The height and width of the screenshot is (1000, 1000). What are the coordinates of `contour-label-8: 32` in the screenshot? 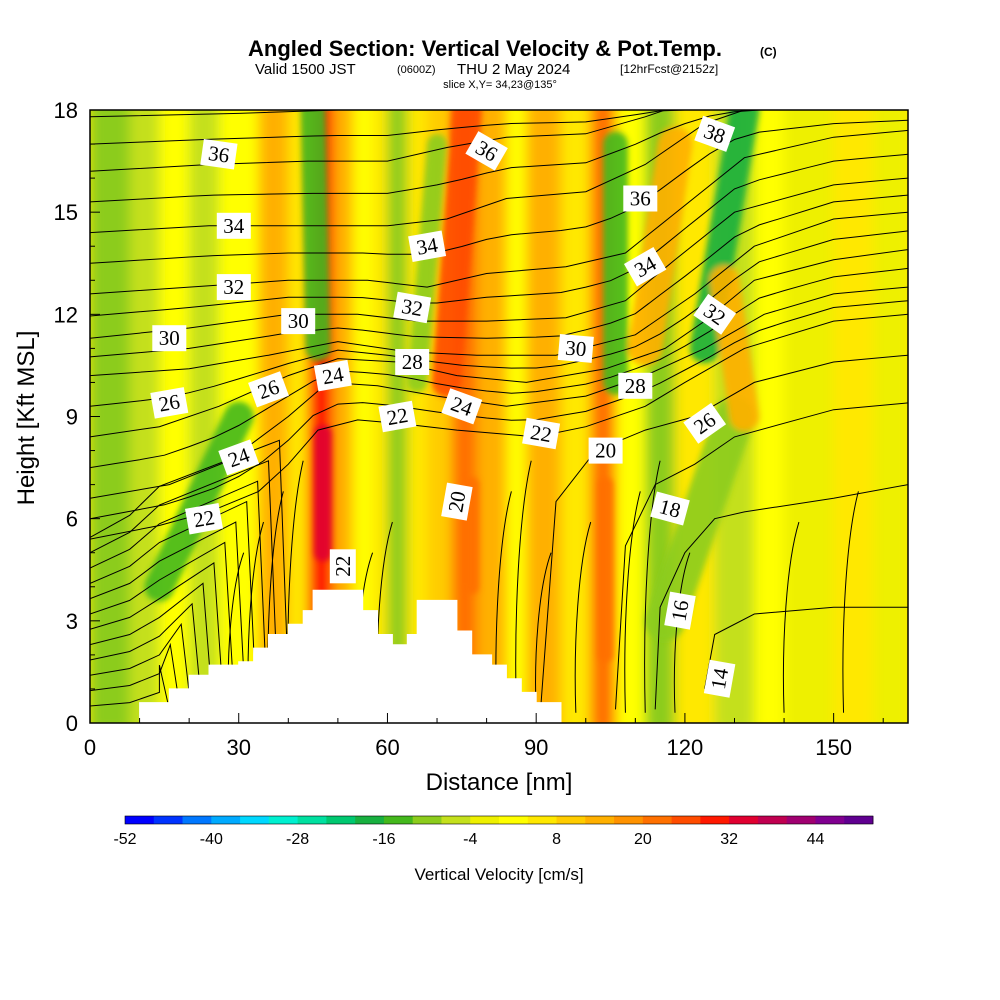 It's located at (412, 307).